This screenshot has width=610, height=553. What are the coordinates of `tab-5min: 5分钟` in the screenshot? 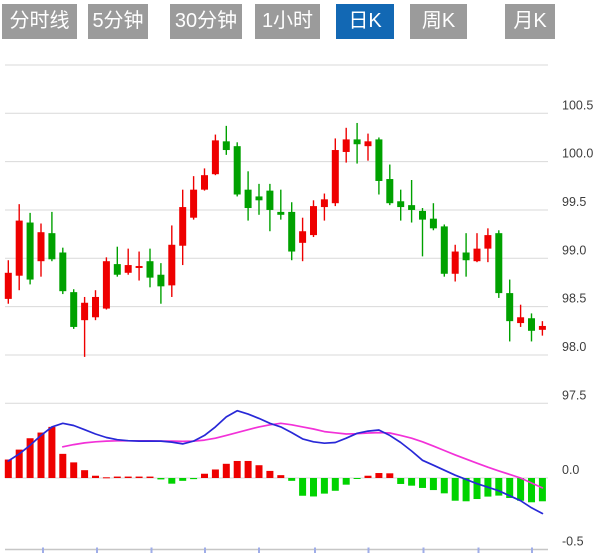 It's located at (118, 21).